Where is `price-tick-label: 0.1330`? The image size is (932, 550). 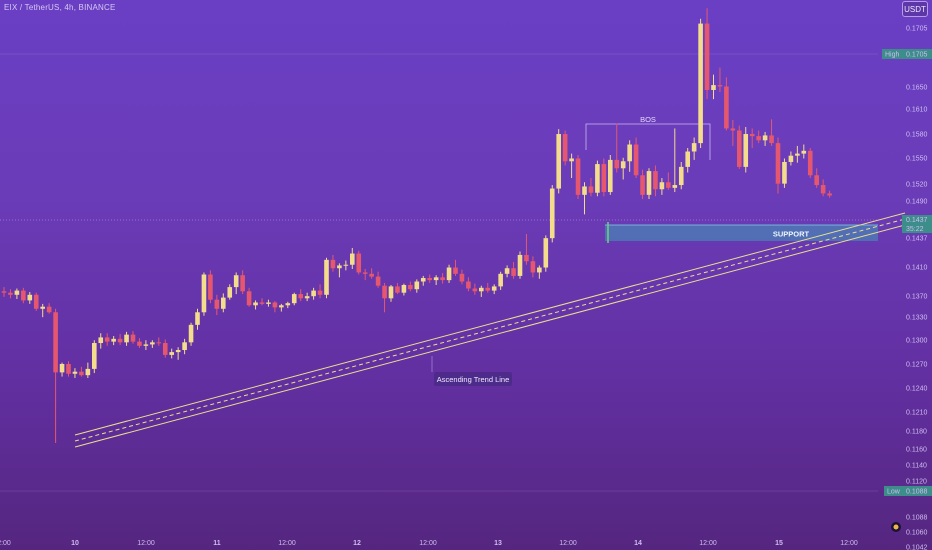
price-tick-label: 0.1330 is located at coordinates (917, 318).